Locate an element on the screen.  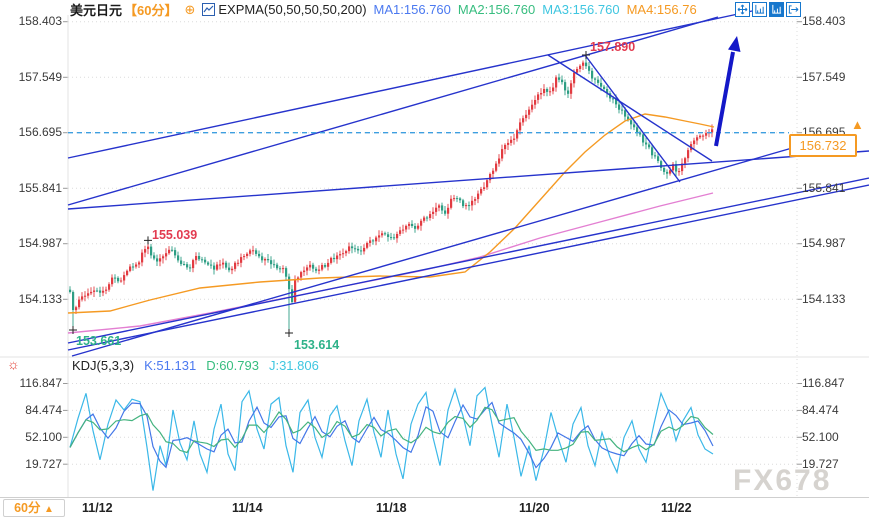
ma2-value: MA2:156.760 is located at coordinates (496, 9).